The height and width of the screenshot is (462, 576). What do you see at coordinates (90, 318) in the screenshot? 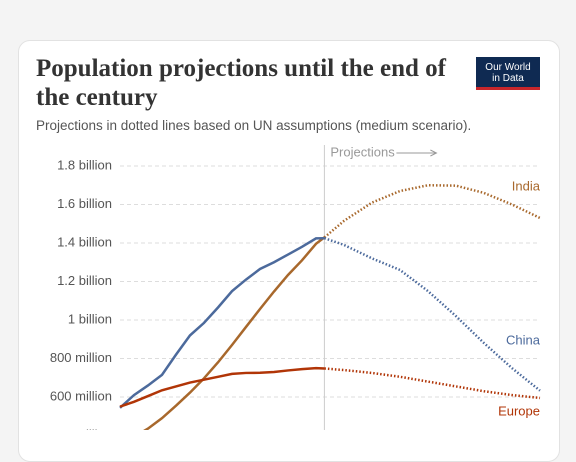
I see `y-tick-label: 1 billion` at bounding box center [90, 318].